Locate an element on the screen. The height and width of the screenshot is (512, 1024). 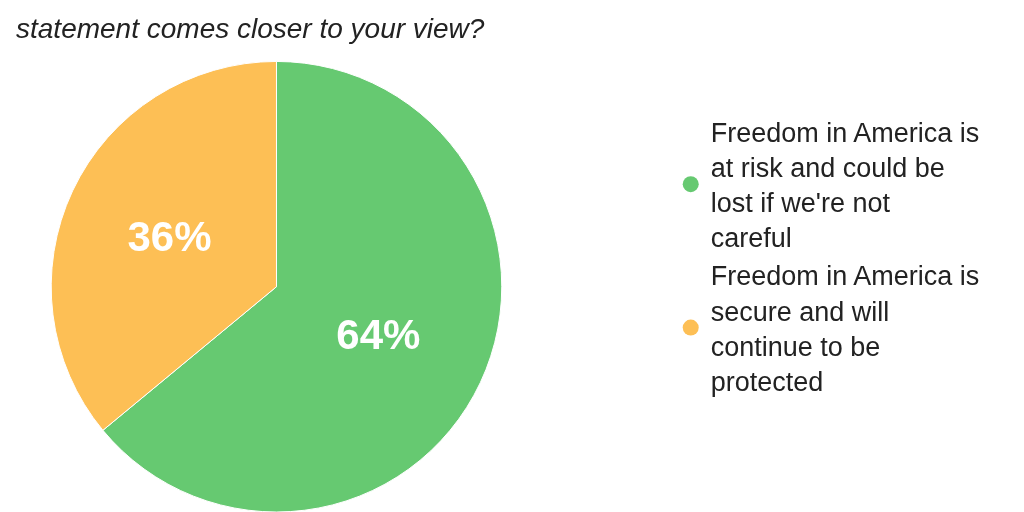
data-label: 64% is located at coordinates (378, 335).